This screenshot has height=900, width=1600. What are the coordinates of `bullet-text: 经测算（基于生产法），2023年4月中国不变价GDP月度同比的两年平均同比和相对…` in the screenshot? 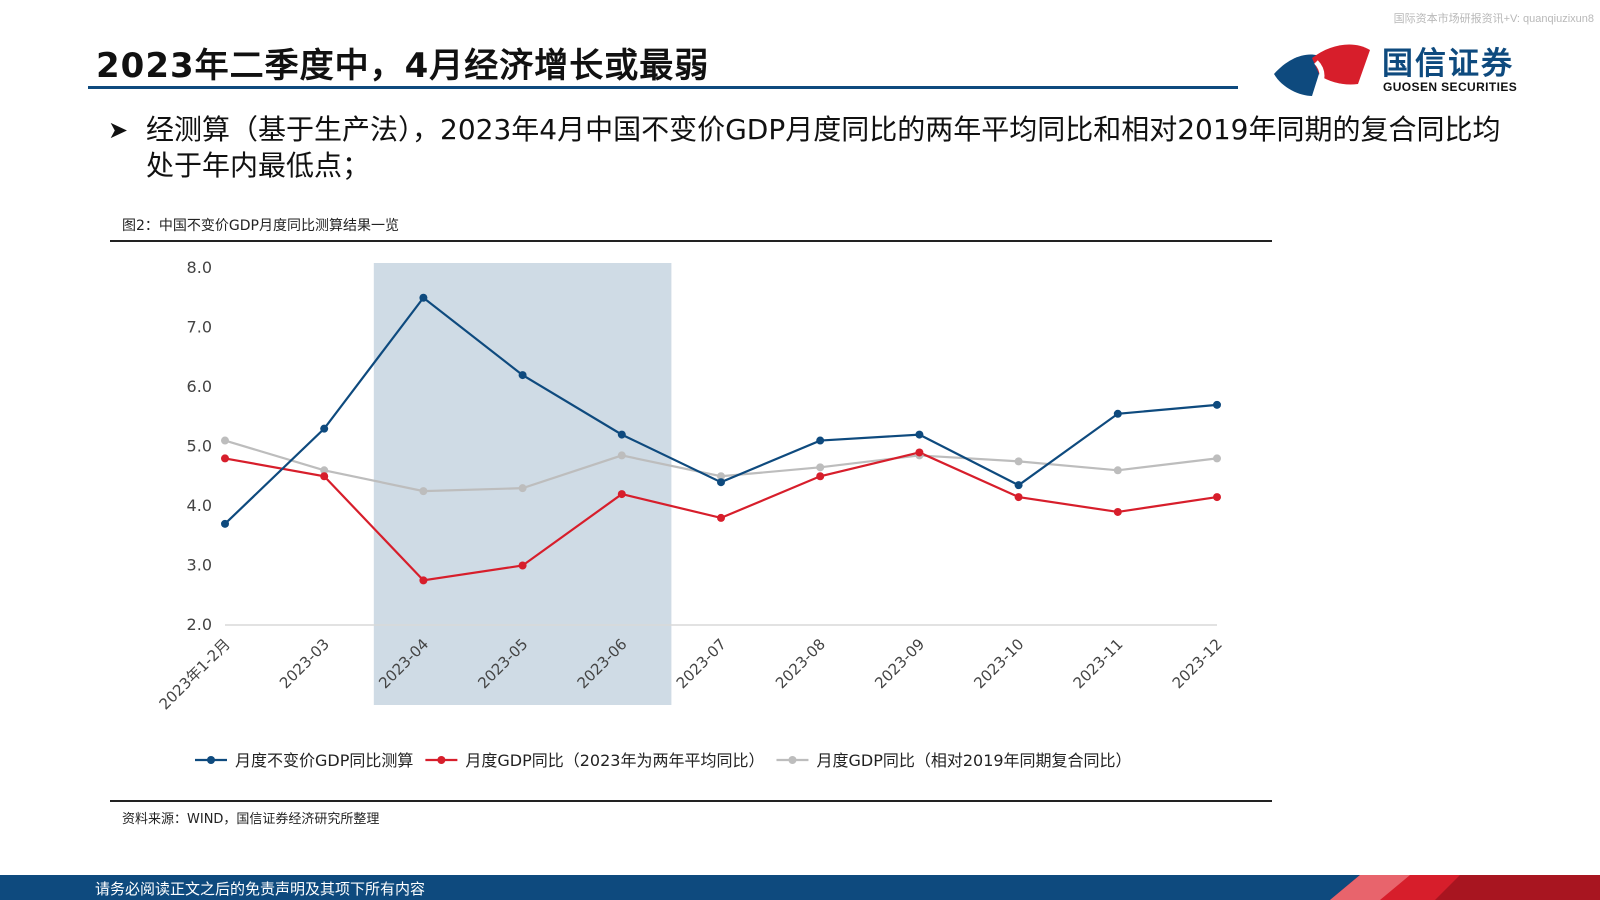 It's located at (823, 147).